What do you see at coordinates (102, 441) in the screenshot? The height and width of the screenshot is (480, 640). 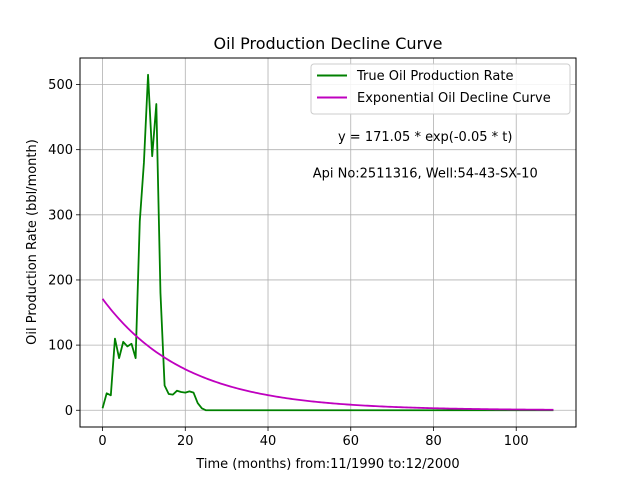 I see `x-tick-label: 0` at bounding box center [102, 441].